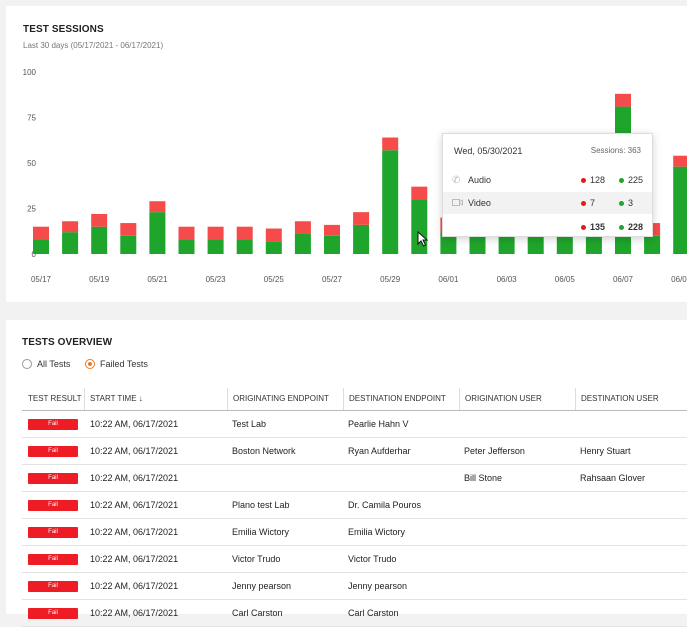 This screenshot has width=687, height=627. What do you see at coordinates (631, 399) in the screenshot?
I see `column-header-destination-user: DESTINATION USER` at bounding box center [631, 399].